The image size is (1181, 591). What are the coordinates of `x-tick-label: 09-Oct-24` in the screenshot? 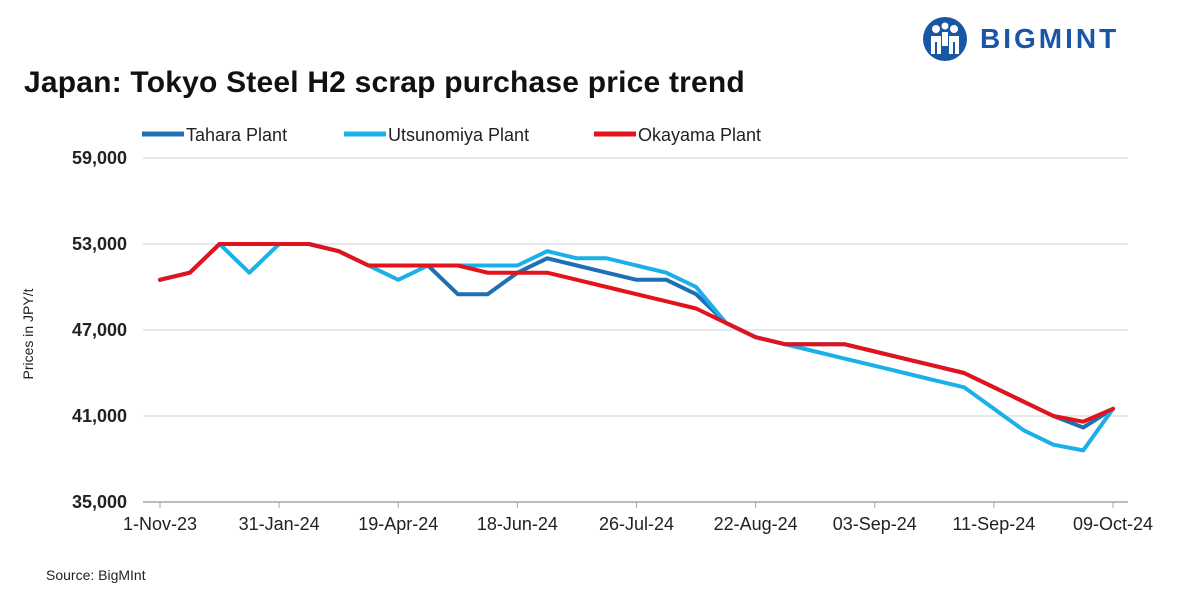 It's located at (1113, 524).